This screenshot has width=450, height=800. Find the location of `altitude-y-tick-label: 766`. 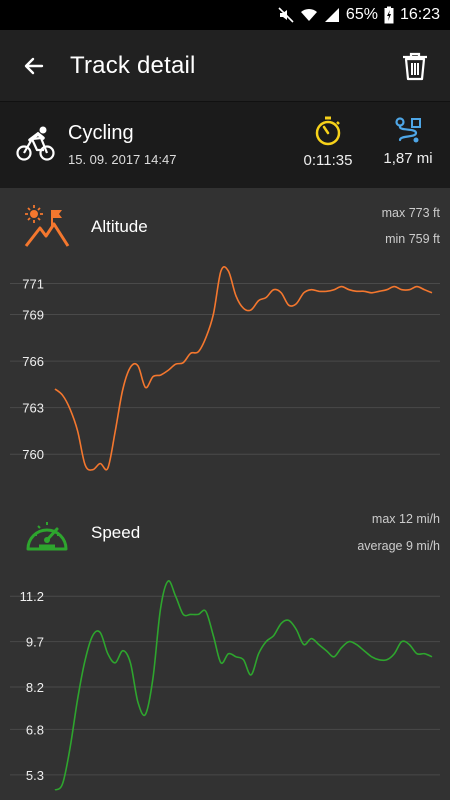

altitude-y-tick-label: 766 is located at coordinates (33, 361).